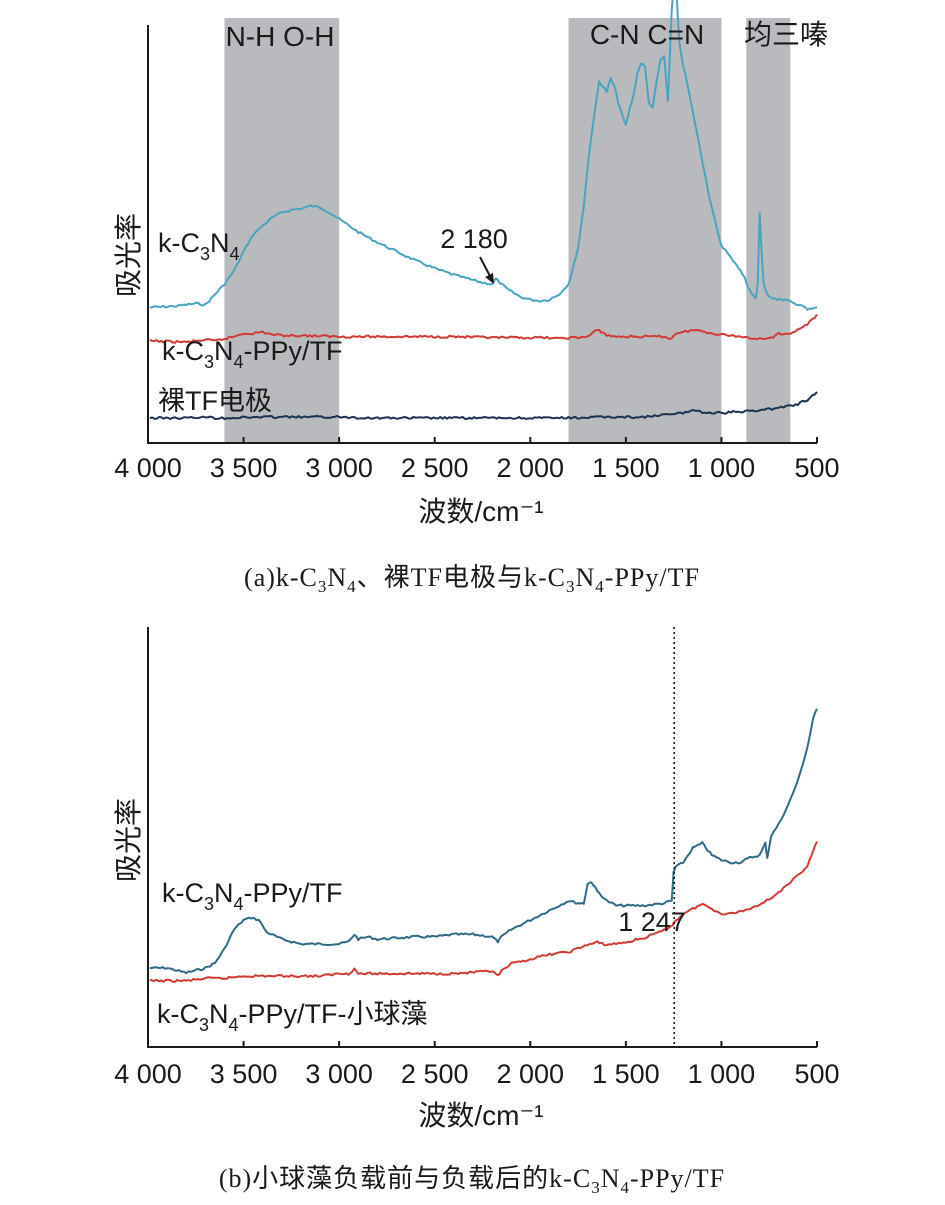 The width and height of the screenshot is (945, 1205). What do you see at coordinates (244, 1074) in the screenshot?
I see `x-tick-label-b-1: 3 500` at bounding box center [244, 1074].